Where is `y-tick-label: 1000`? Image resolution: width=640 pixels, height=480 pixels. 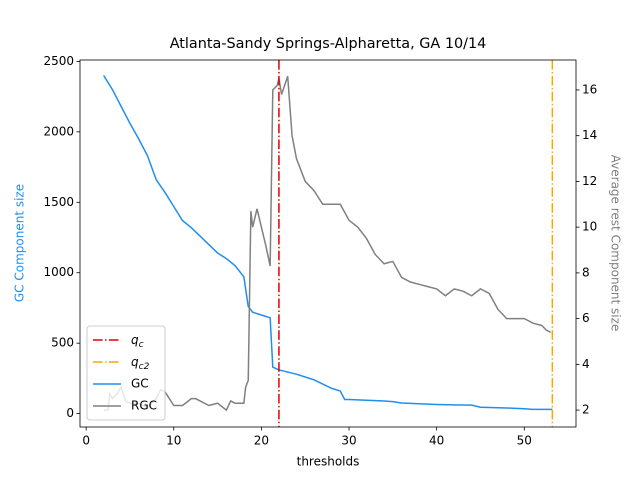 y-tick-label: 1000 is located at coordinates (58, 272).